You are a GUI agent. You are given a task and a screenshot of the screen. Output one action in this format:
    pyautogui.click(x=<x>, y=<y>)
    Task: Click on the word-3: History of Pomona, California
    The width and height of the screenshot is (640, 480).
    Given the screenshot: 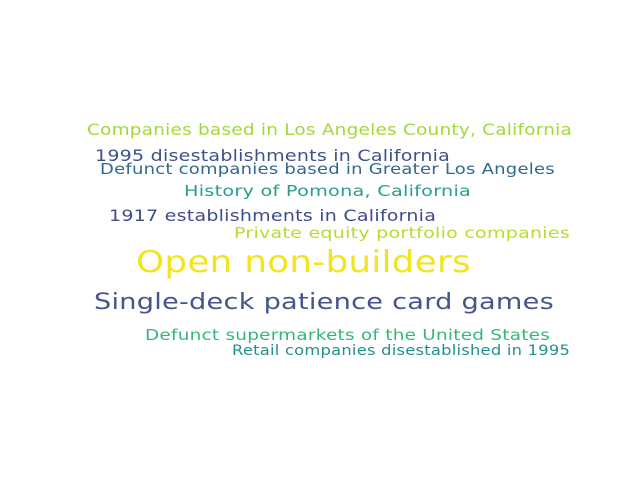 What is the action you would take?
    pyautogui.click(x=328, y=191)
    